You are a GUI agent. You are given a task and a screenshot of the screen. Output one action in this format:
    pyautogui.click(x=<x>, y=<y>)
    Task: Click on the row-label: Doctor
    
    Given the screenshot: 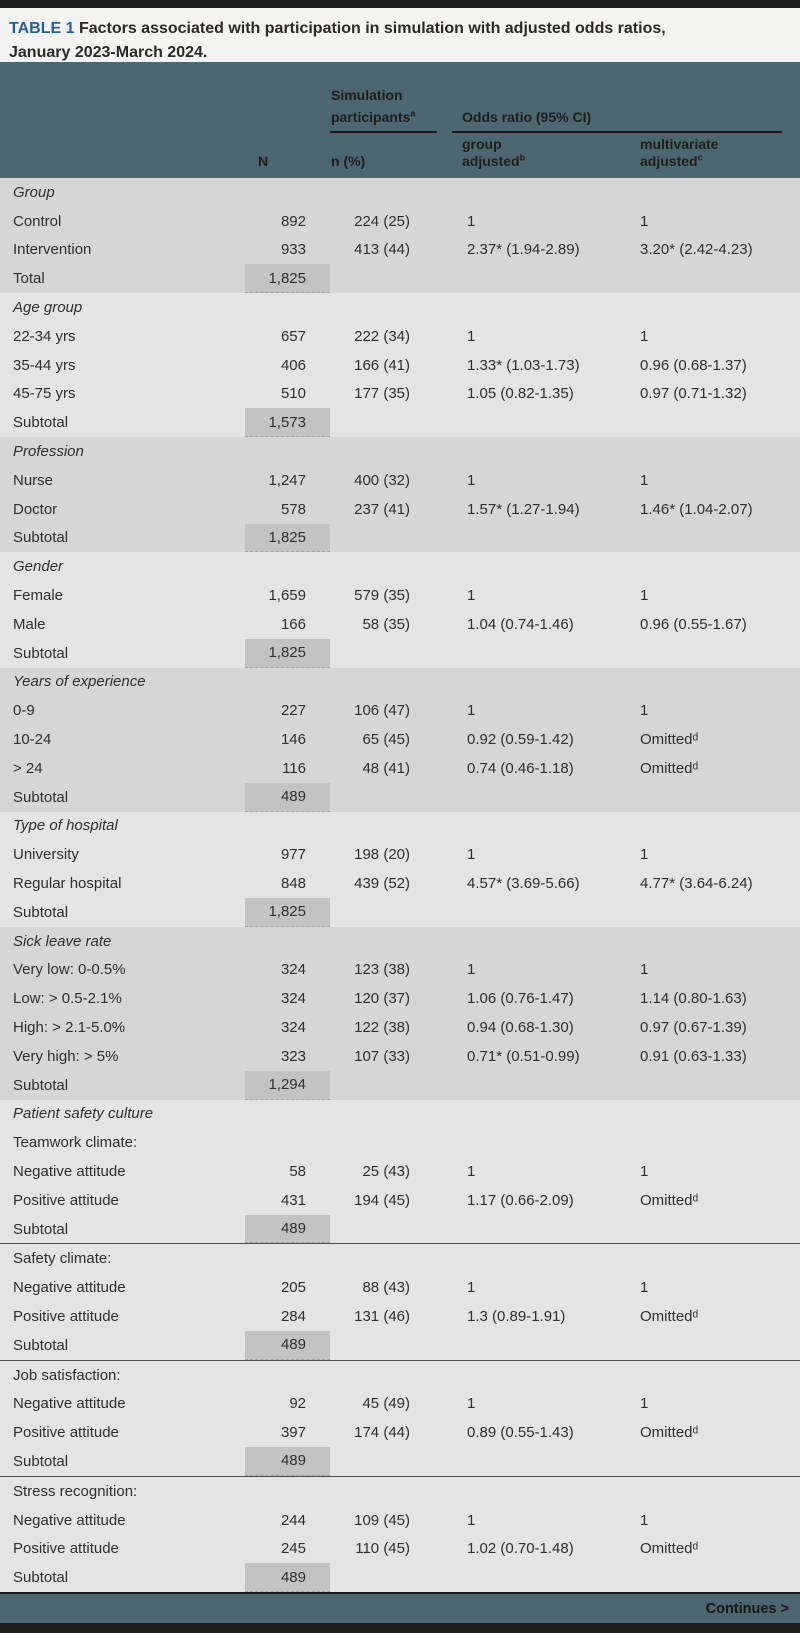 What is the action you would take?
    pyautogui.click(x=35, y=509)
    